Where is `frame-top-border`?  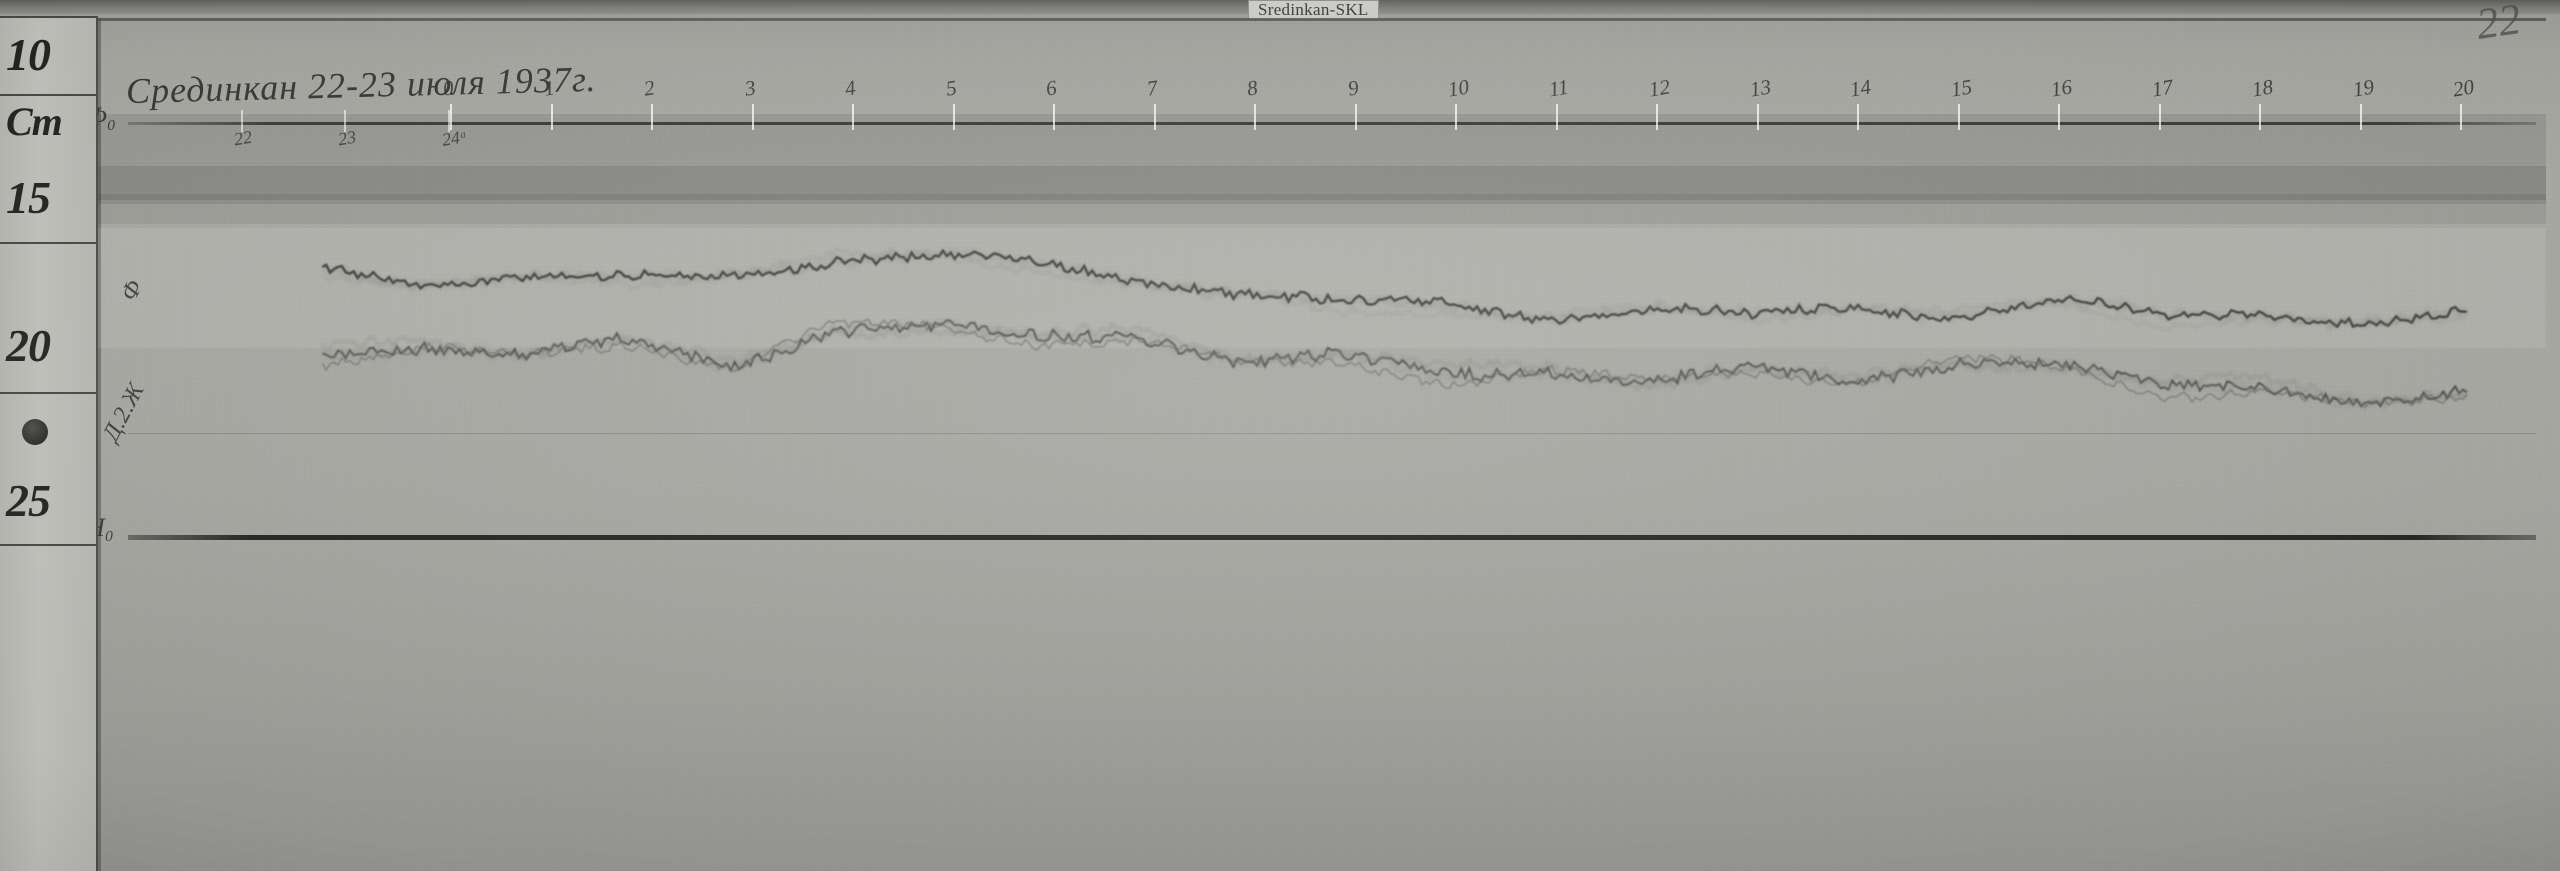
frame-top-border is located at coordinates (1322, 19).